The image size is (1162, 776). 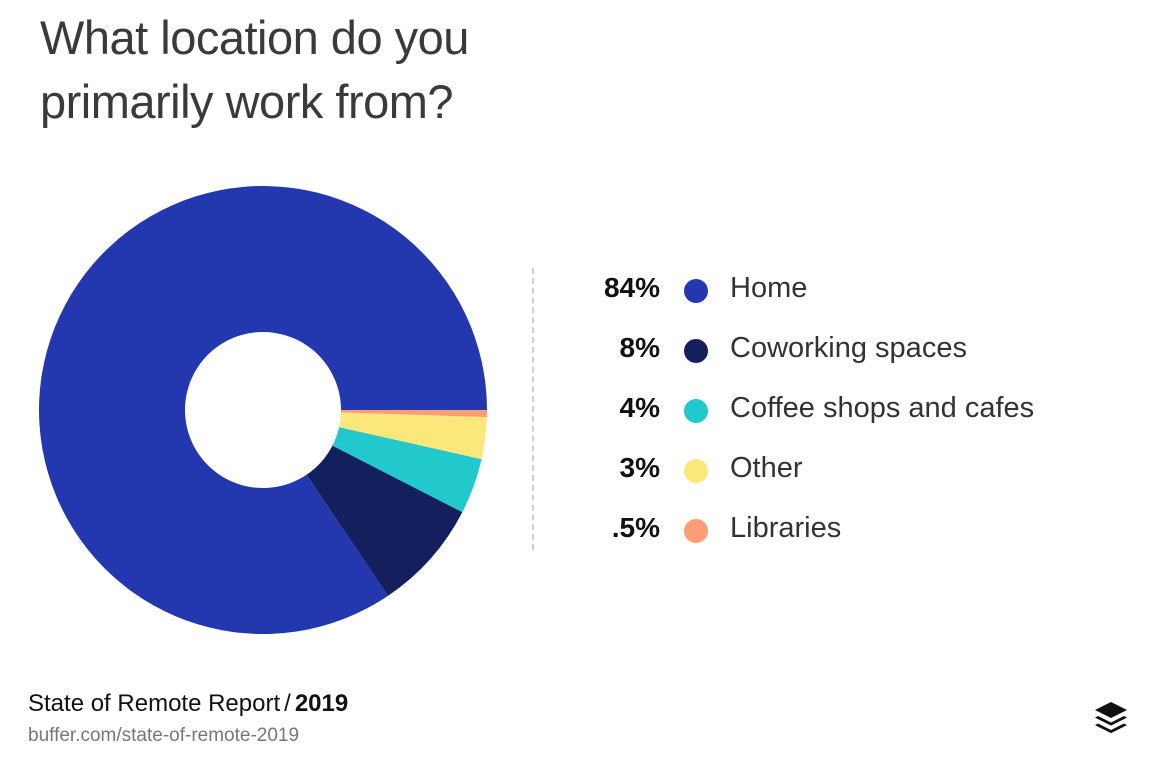 I want to click on footer-title: State of Remote Report/2019, so click(x=188, y=704).